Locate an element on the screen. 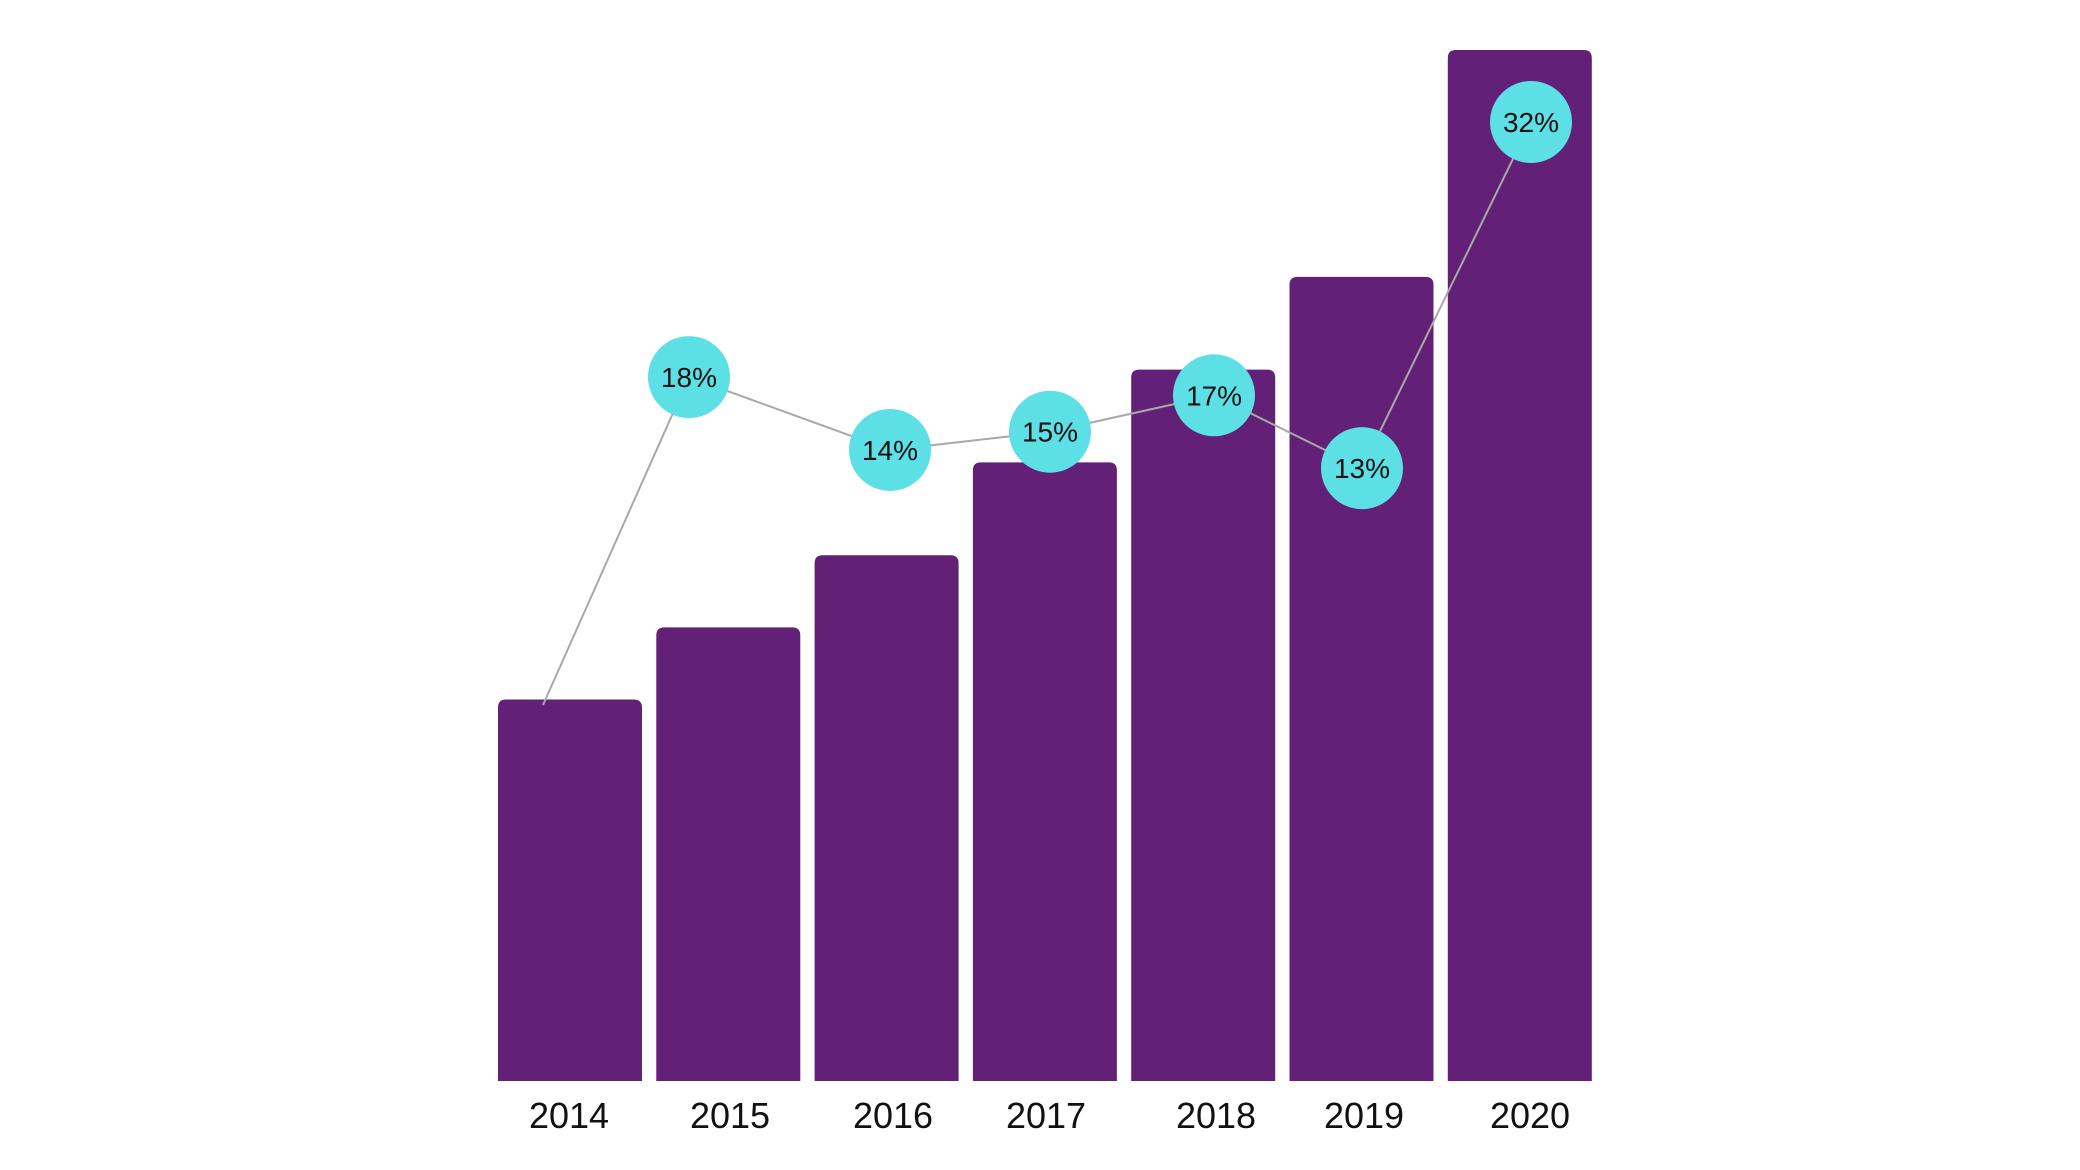  marker-2017 is located at coordinates (1050, 431).